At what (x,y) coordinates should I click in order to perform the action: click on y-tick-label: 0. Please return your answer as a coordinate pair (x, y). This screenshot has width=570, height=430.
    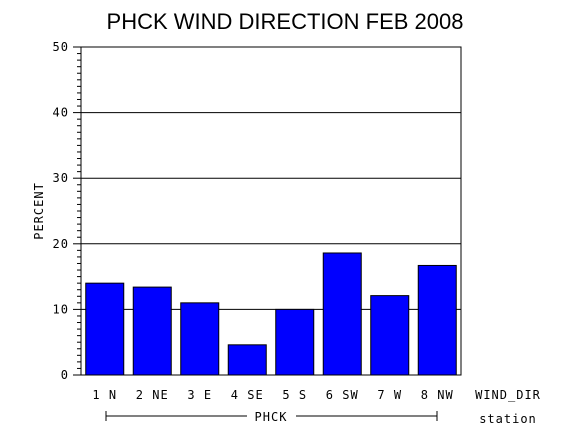
    Looking at the image, I should click on (65, 375).